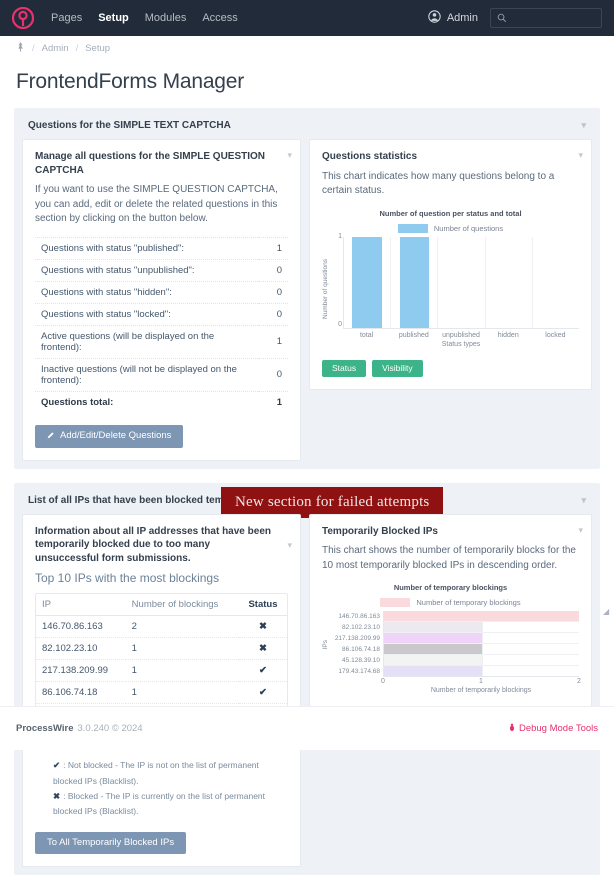  Describe the element at coordinates (161, 292) in the screenshot. I see `table-row: Questions with status "hidden": 0` at that location.